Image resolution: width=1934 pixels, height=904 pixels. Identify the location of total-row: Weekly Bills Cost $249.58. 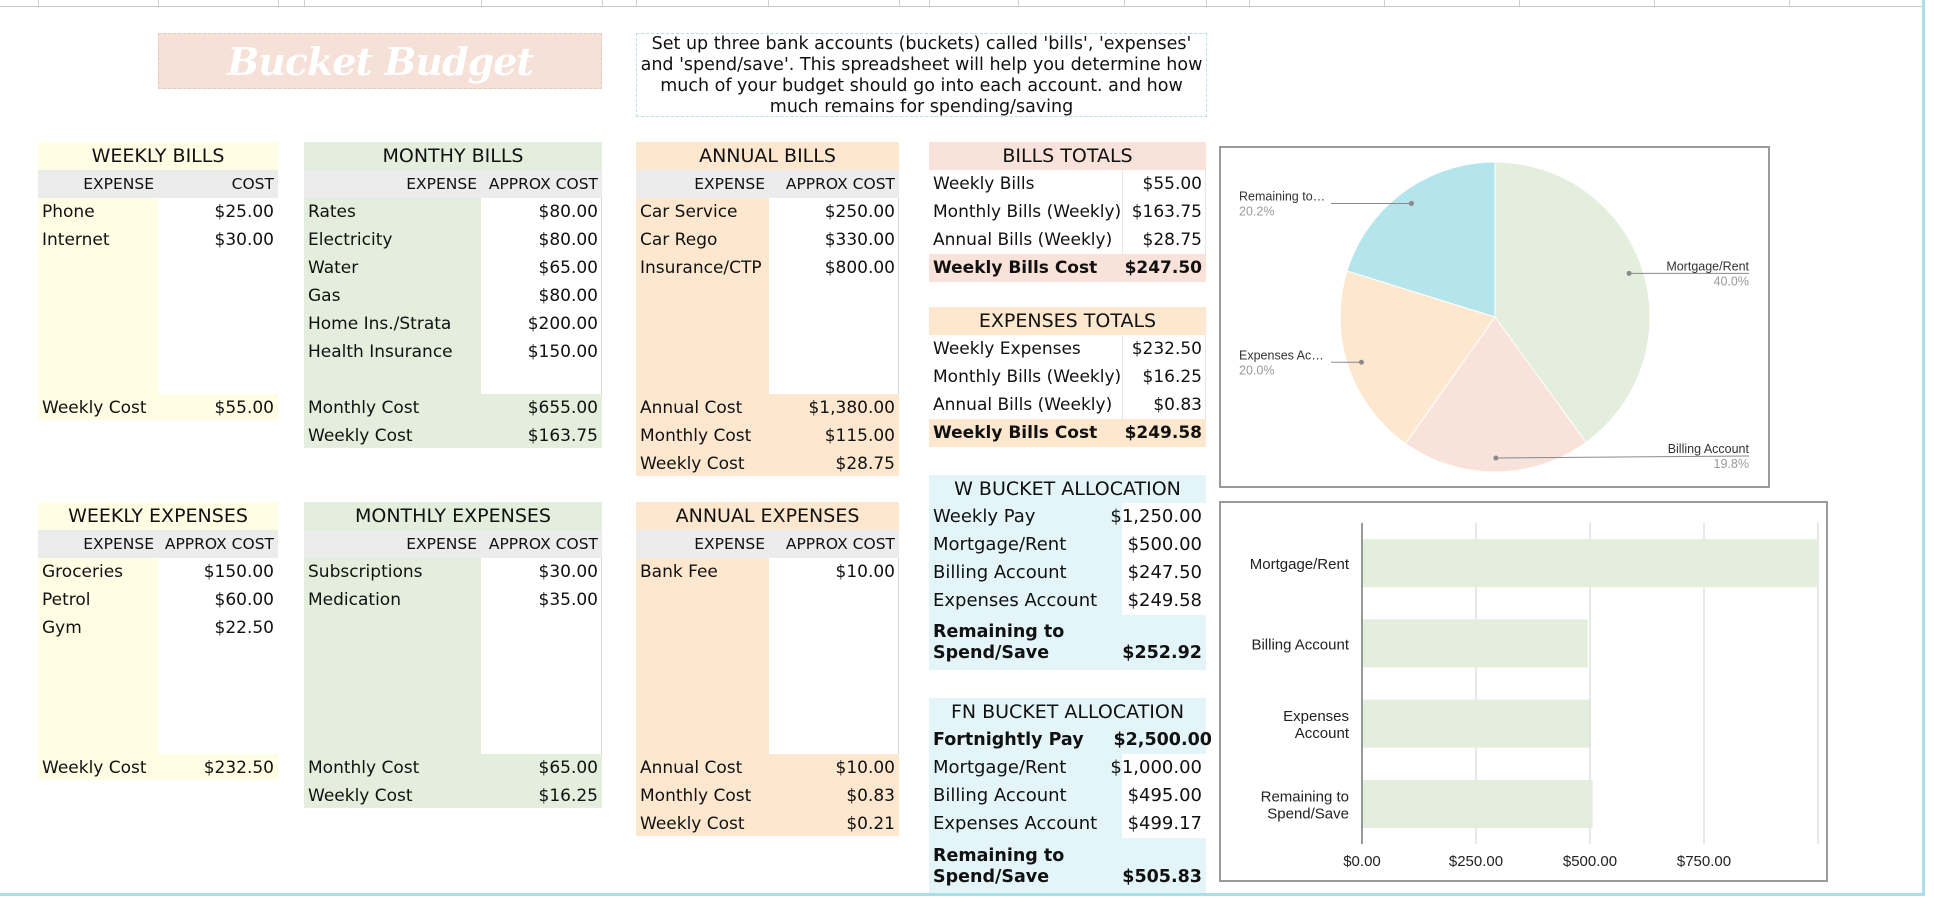
(1067, 433).